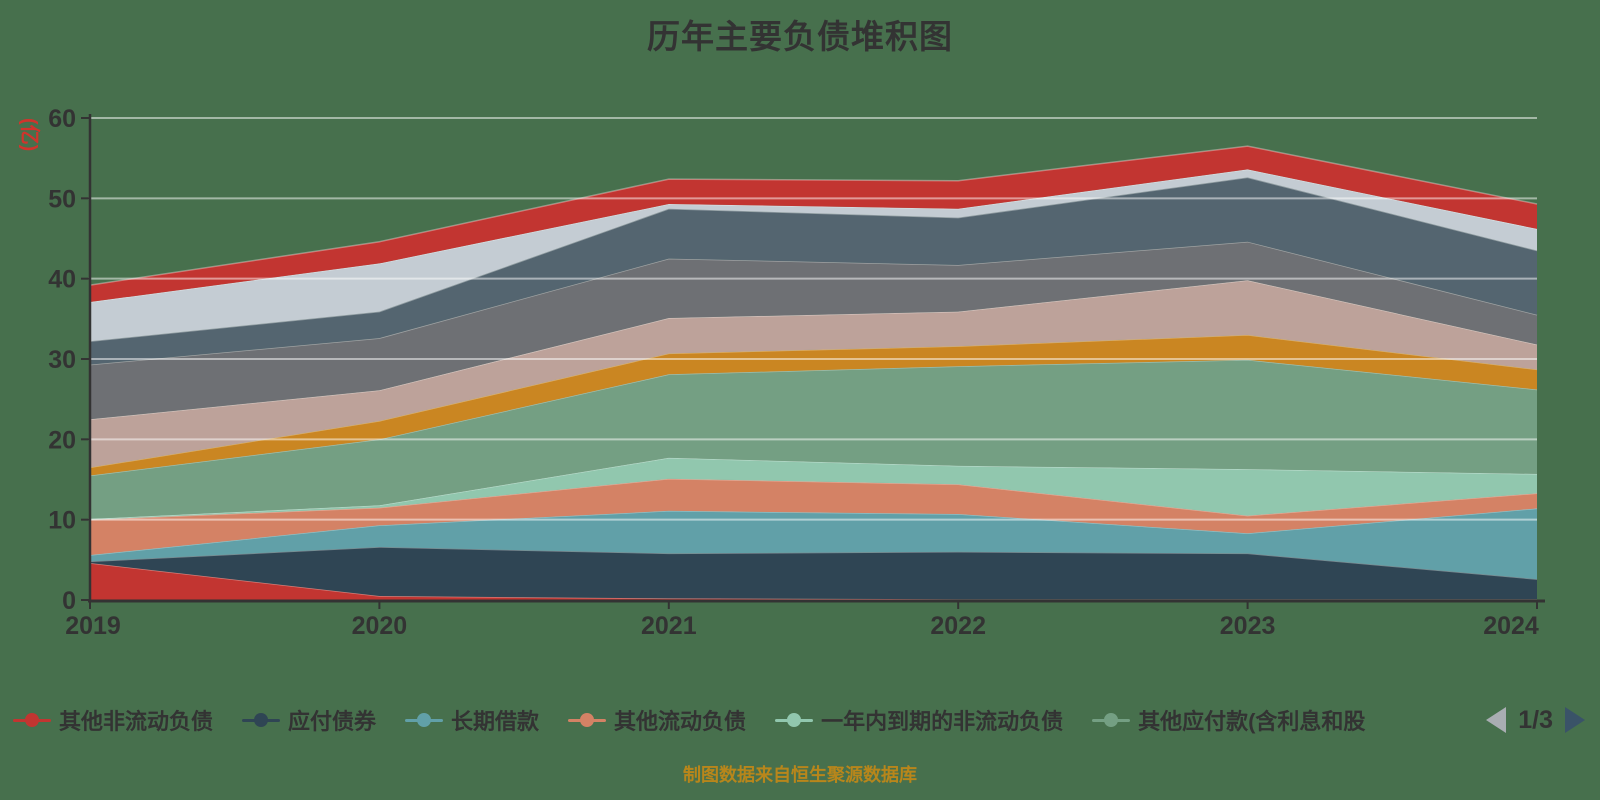 The height and width of the screenshot is (800, 1600). What do you see at coordinates (1248, 626) in the screenshot?
I see `x-tick-label-2023: 2023` at bounding box center [1248, 626].